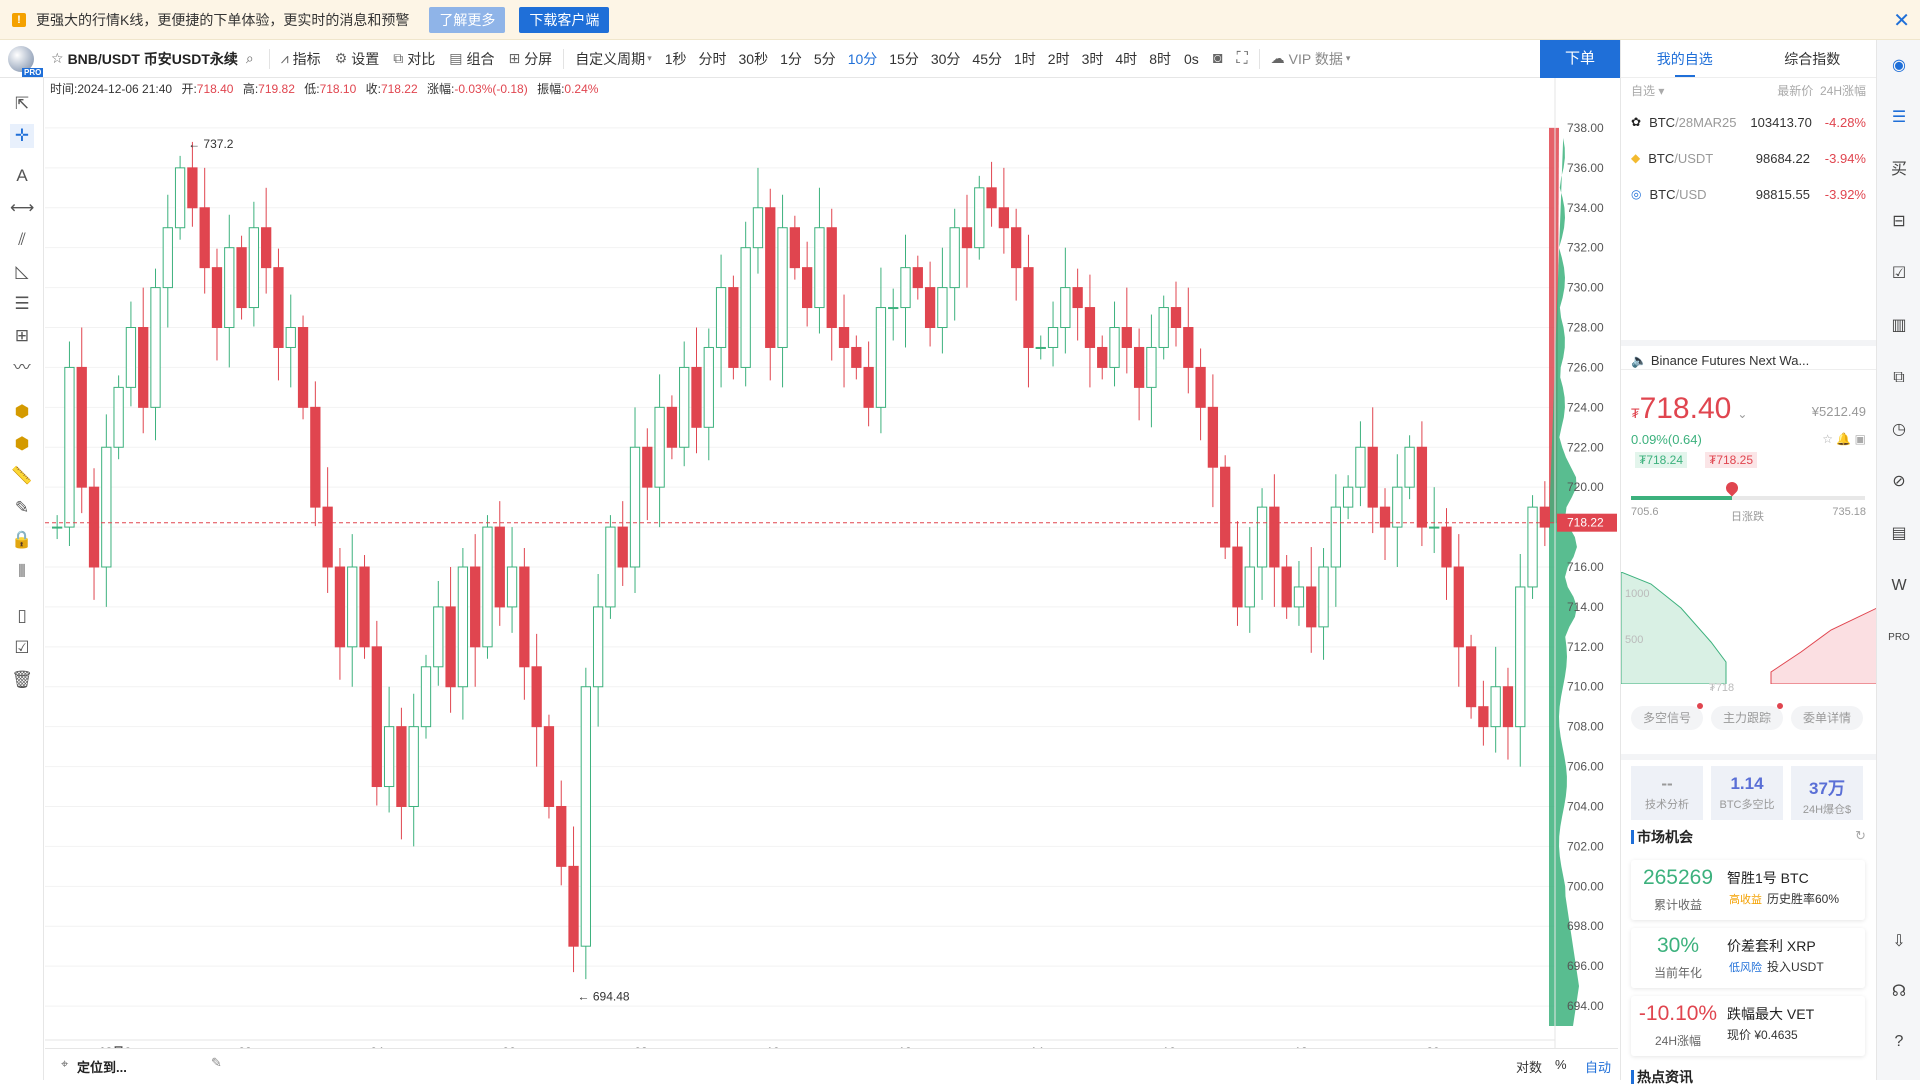  What do you see at coordinates (1860, 835) in the screenshot?
I see `refresh-icon: ↻` at bounding box center [1860, 835].